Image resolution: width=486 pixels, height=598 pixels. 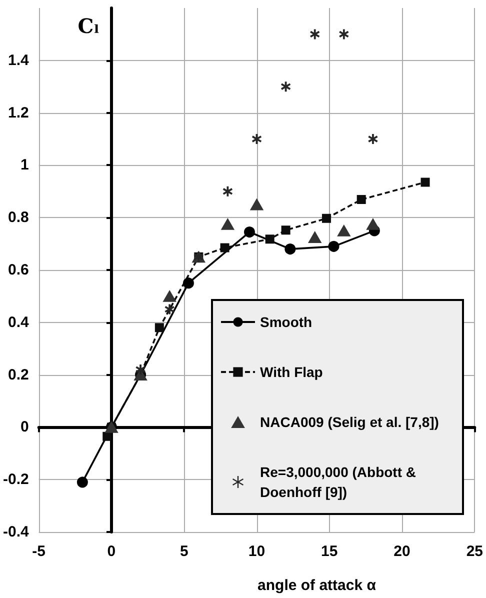 What do you see at coordinates (19, 60) in the screenshot?
I see `y-tick-label: 1.4` at bounding box center [19, 60].